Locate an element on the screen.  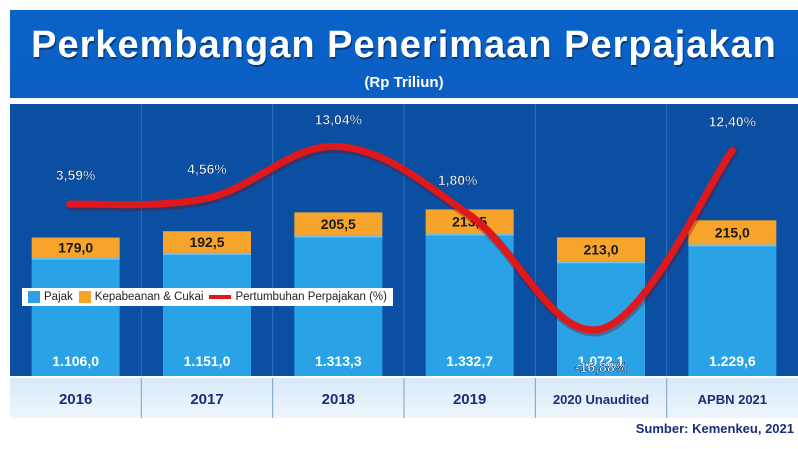
source-note: Sumber: Kemenkeu, 2021 is located at coordinates (714, 428).